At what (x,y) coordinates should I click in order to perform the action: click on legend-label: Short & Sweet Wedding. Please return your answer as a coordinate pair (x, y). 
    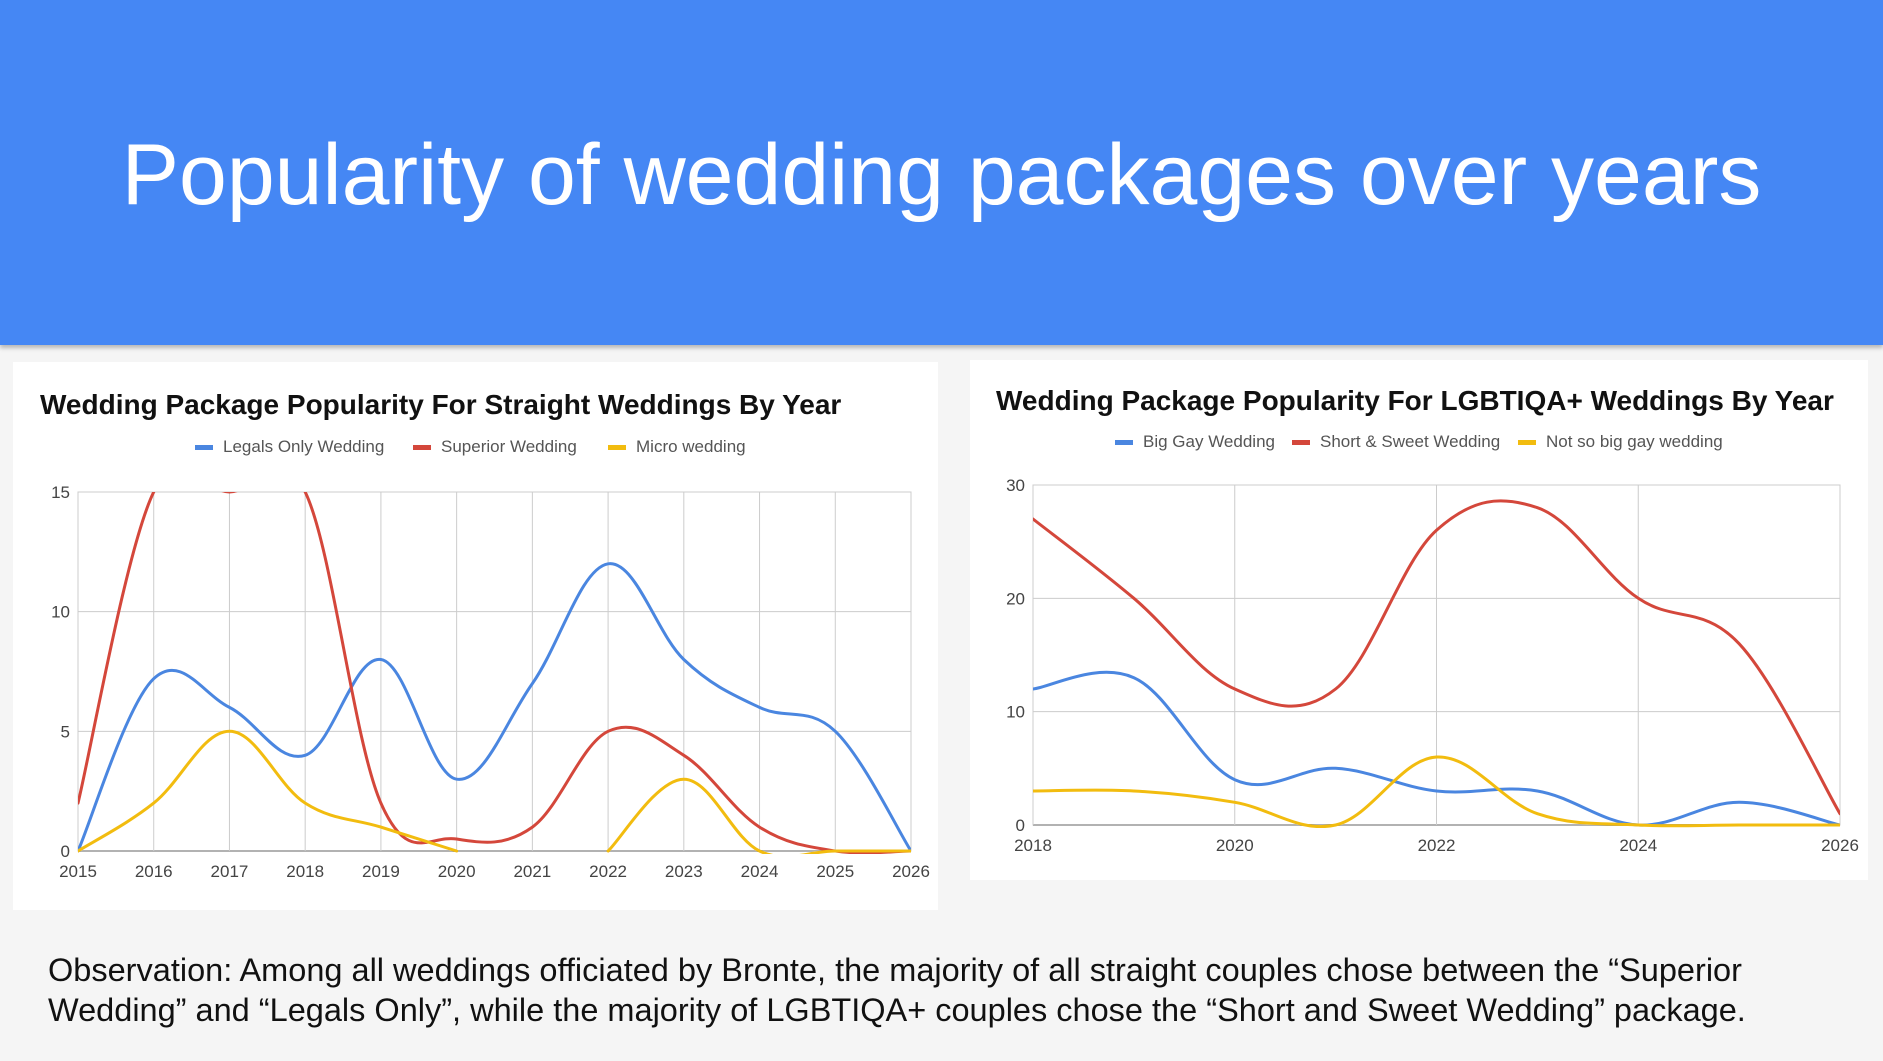
    Looking at the image, I should click on (1410, 441).